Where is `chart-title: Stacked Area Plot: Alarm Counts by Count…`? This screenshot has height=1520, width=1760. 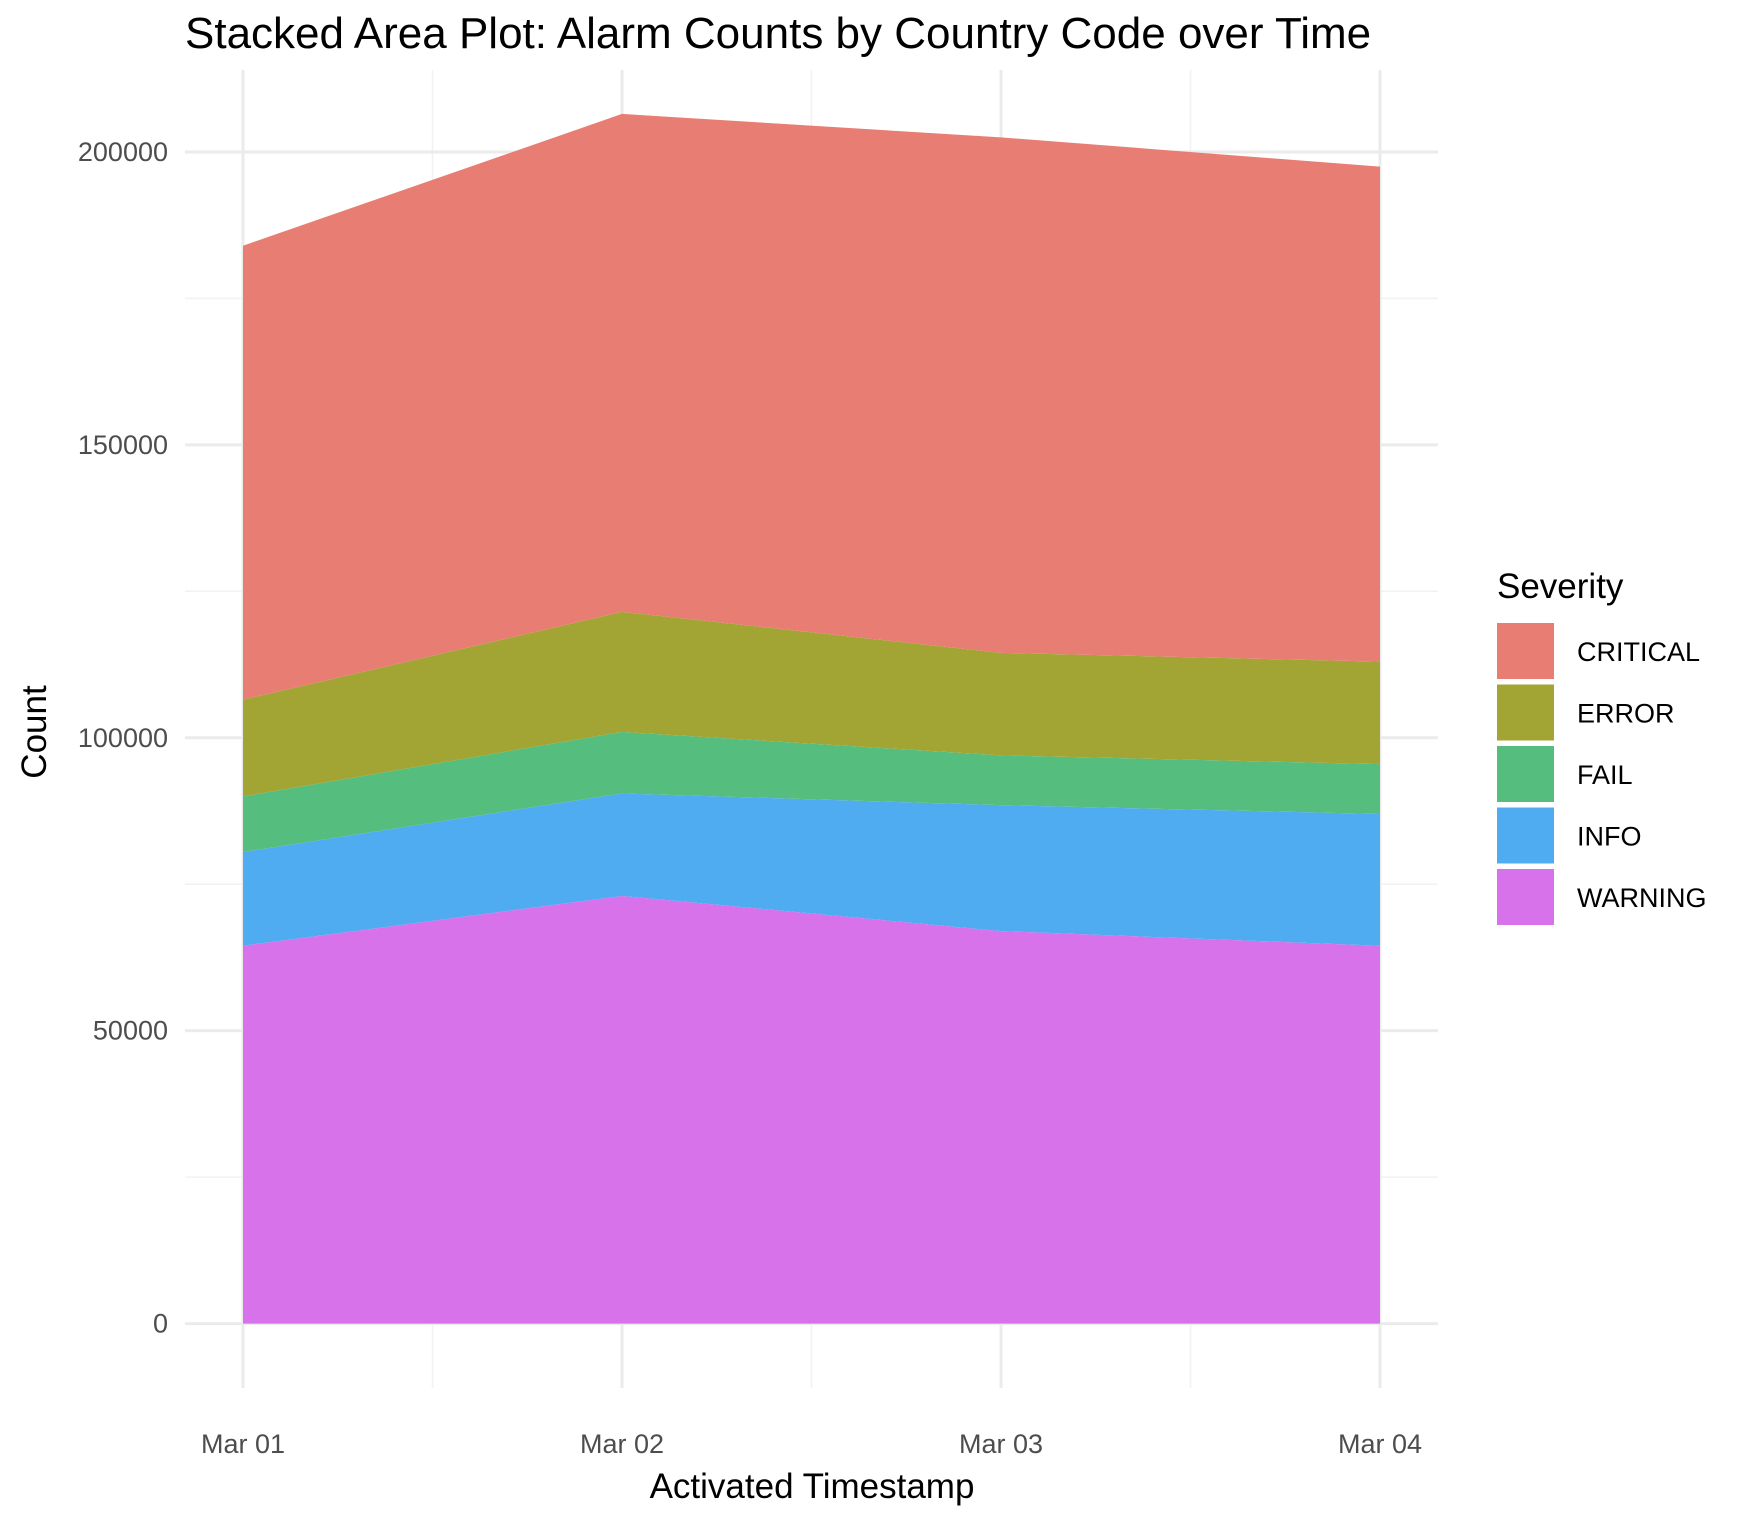 chart-title: Stacked Area Plot: Alarm Counts by Count… is located at coordinates (778, 33).